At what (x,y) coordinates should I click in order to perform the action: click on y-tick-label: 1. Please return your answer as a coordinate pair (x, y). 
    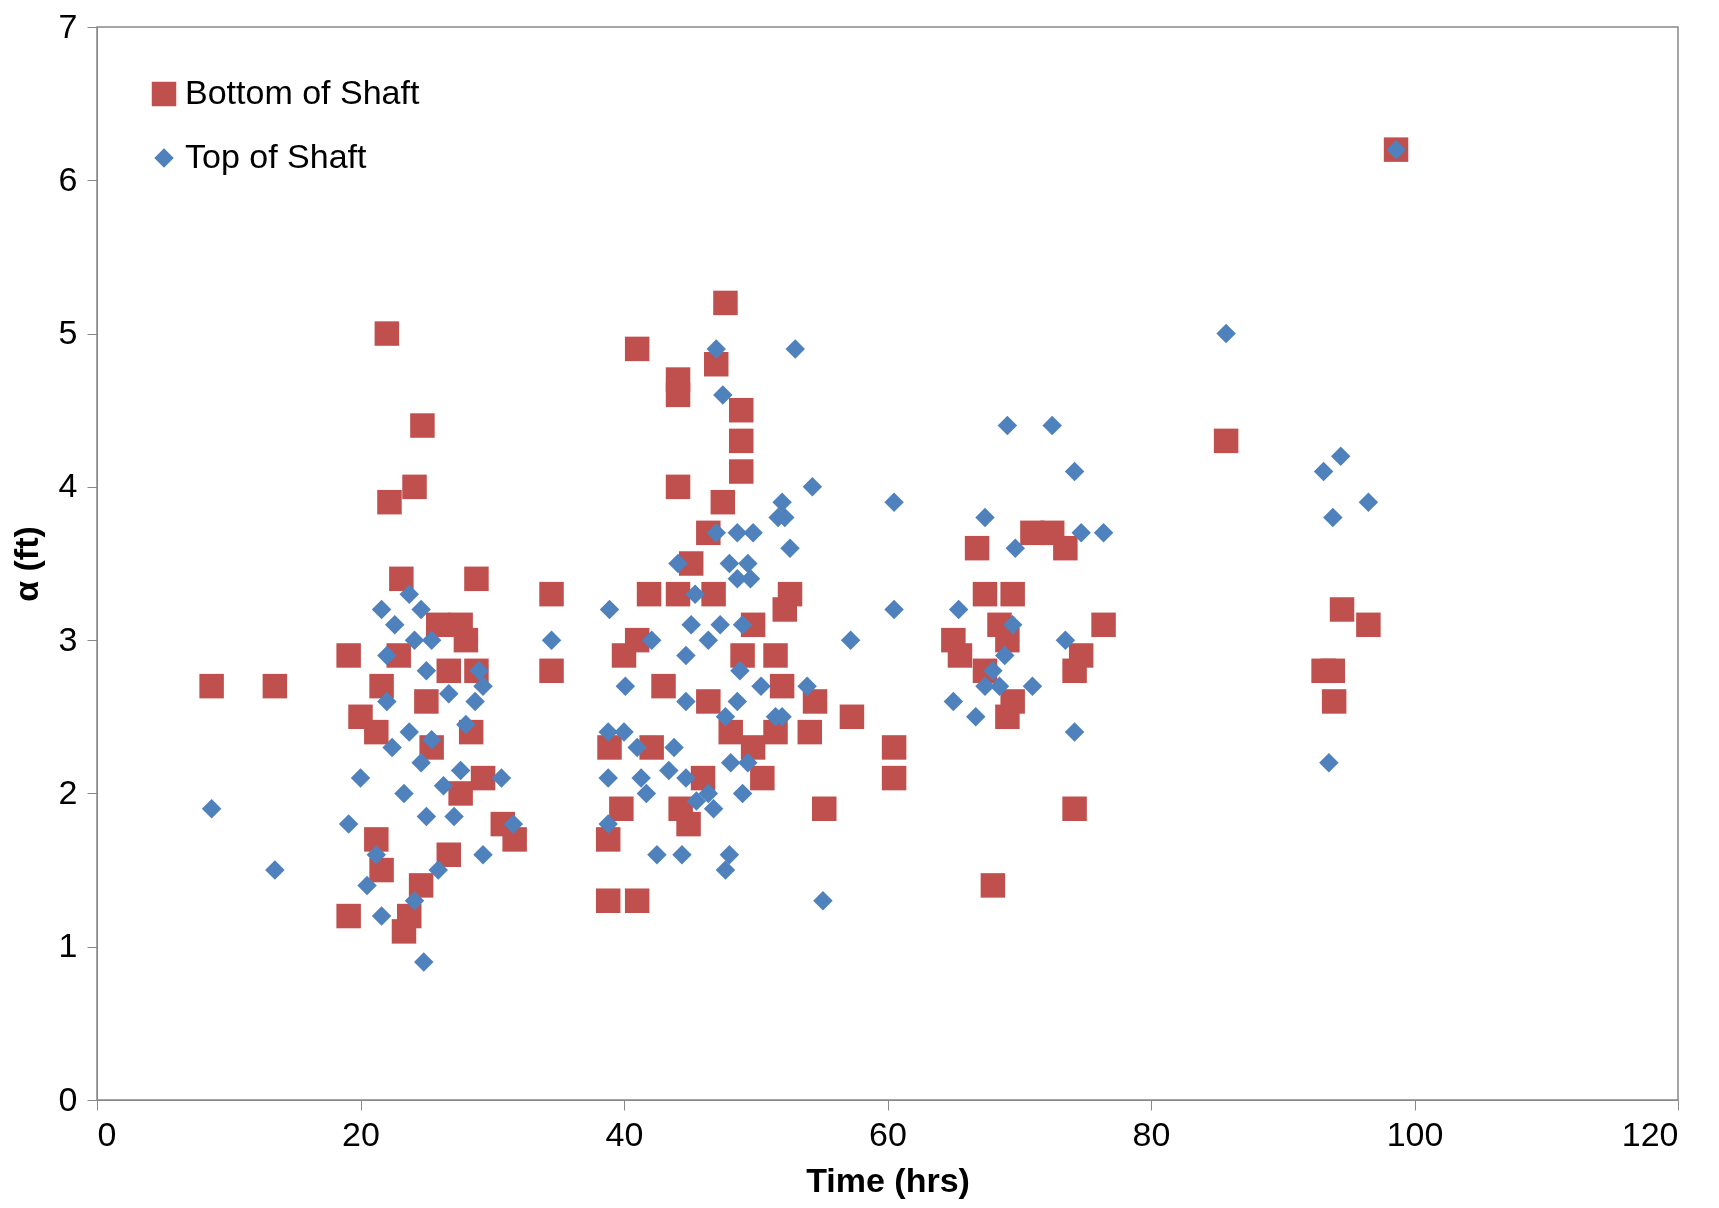
    Looking at the image, I should click on (68, 945).